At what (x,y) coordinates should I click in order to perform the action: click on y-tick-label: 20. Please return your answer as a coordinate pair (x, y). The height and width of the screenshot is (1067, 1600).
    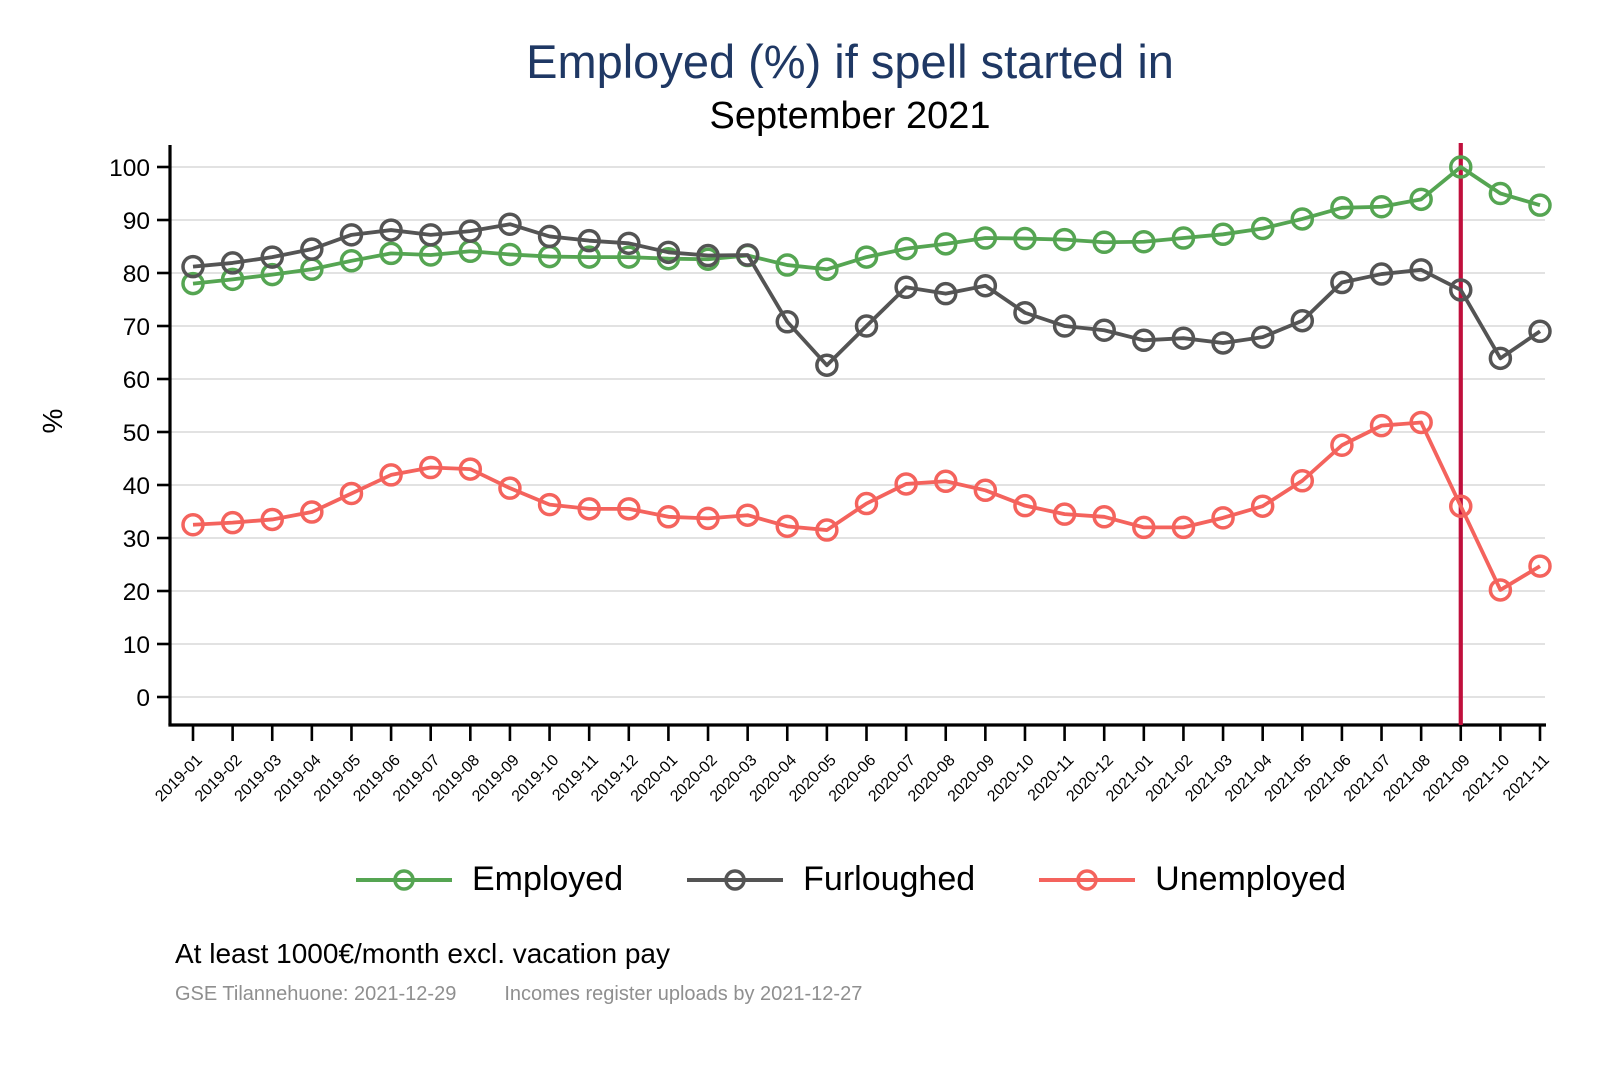
    Looking at the image, I should click on (136, 592).